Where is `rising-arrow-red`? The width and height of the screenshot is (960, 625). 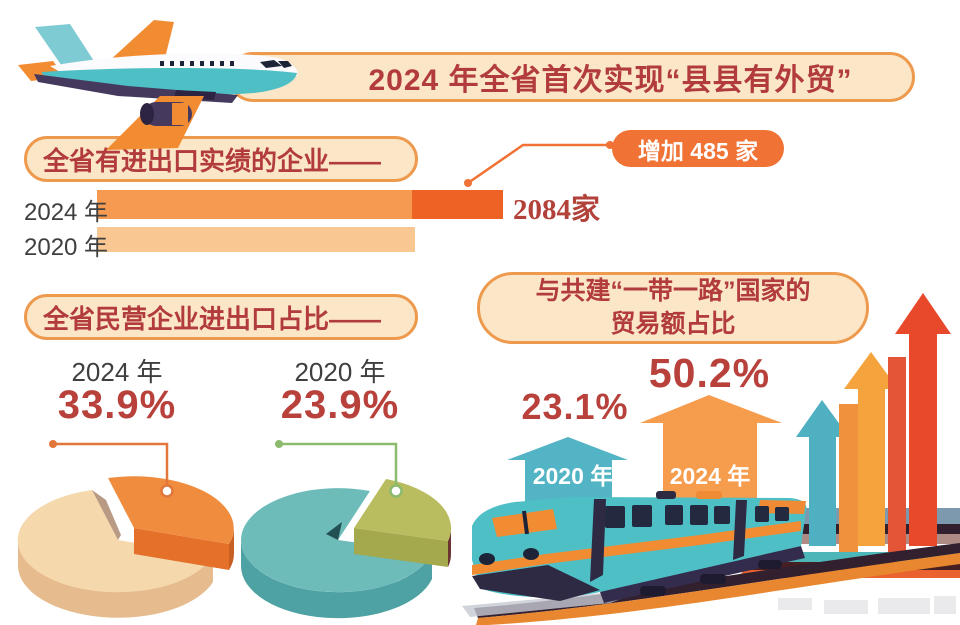
rising-arrow-red is located at coordinates (923, 419).